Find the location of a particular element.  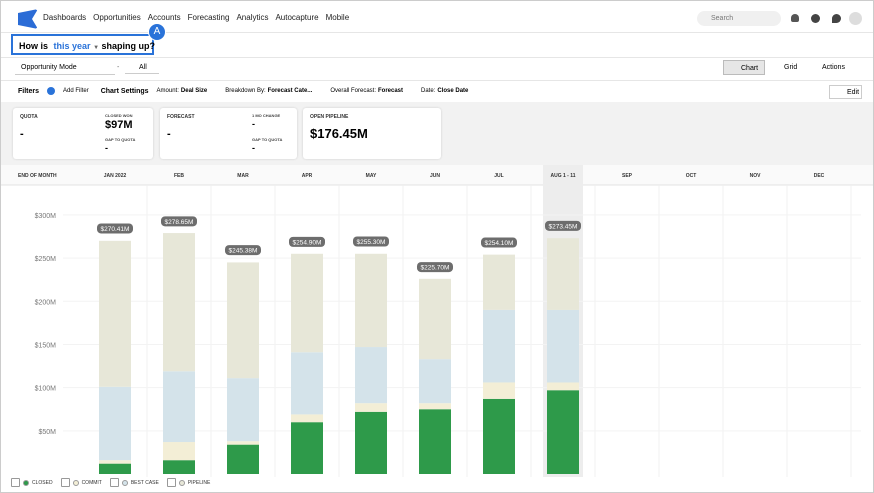

sub-label: 1 MO CHANGE is located at coordinates (266, 115).